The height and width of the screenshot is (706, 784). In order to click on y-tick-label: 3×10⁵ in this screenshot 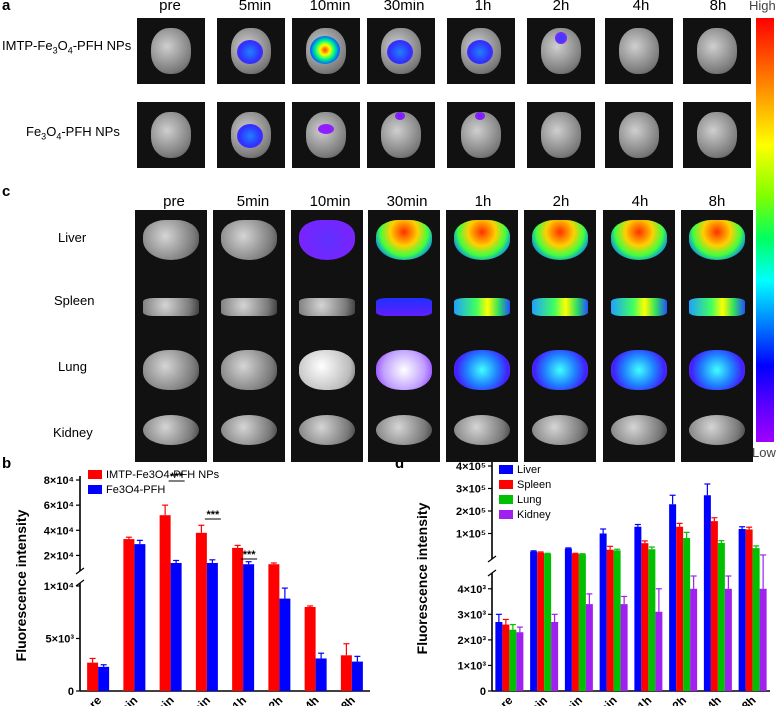, I will do `click(471, 490)`.